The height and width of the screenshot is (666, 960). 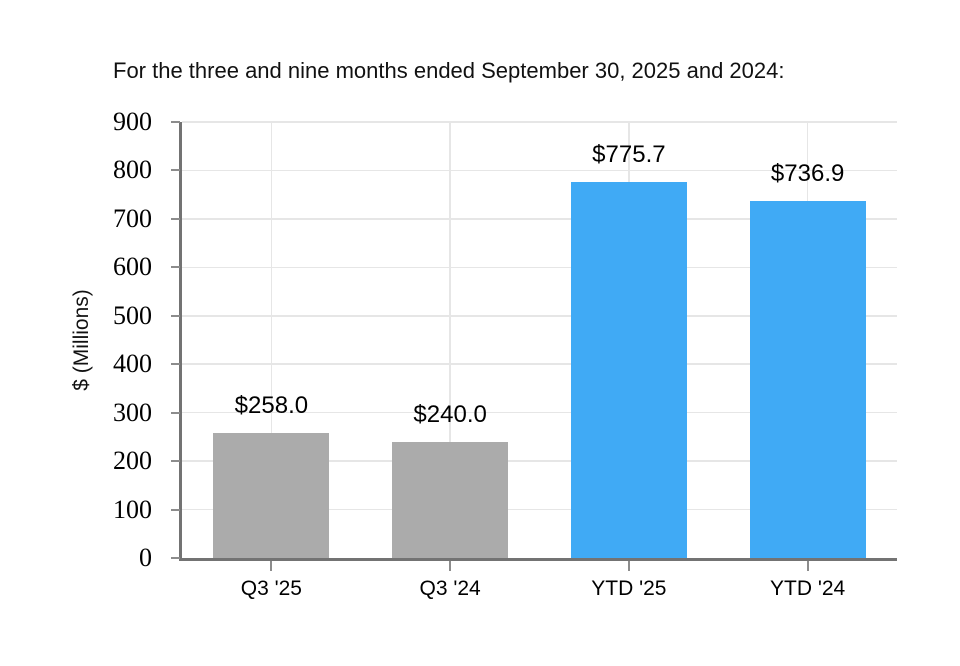 What do you see at coordinates (180, 340) in the screenshot?
I see `y-axis-spine` at bounding box center [180, 340].